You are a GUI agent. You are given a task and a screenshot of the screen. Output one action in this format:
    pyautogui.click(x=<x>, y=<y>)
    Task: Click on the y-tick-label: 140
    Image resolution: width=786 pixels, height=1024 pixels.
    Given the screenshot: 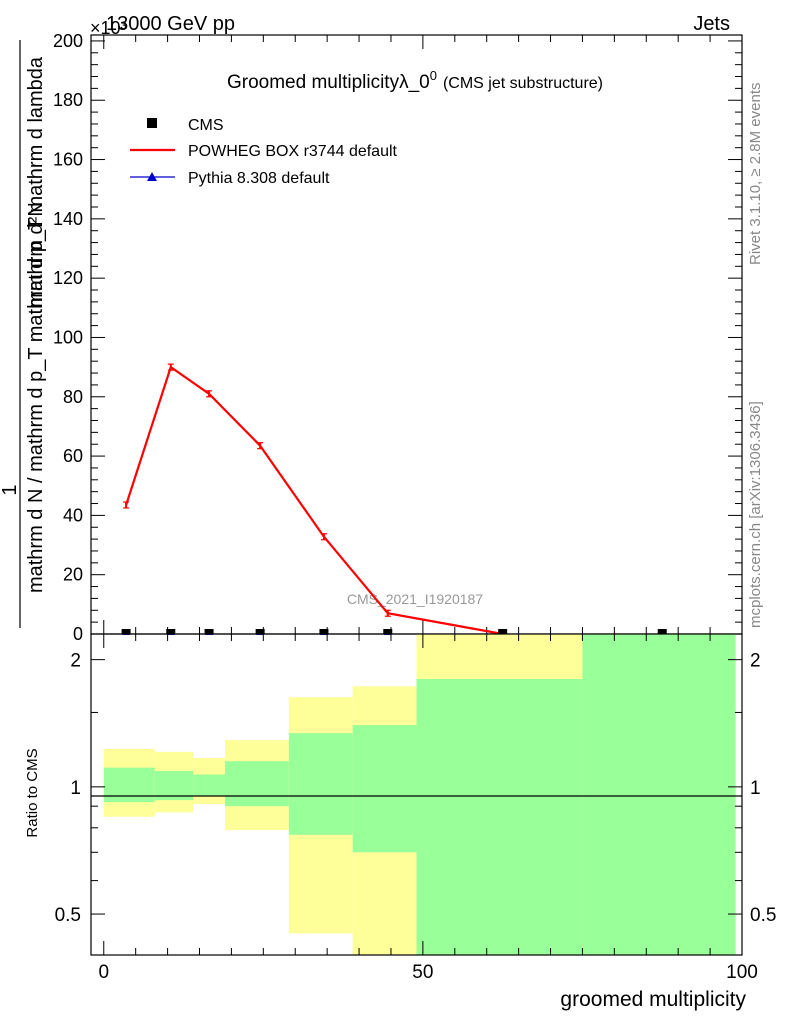 What is the action you would take?
    pyautogui.click(x=68, y=219)
    